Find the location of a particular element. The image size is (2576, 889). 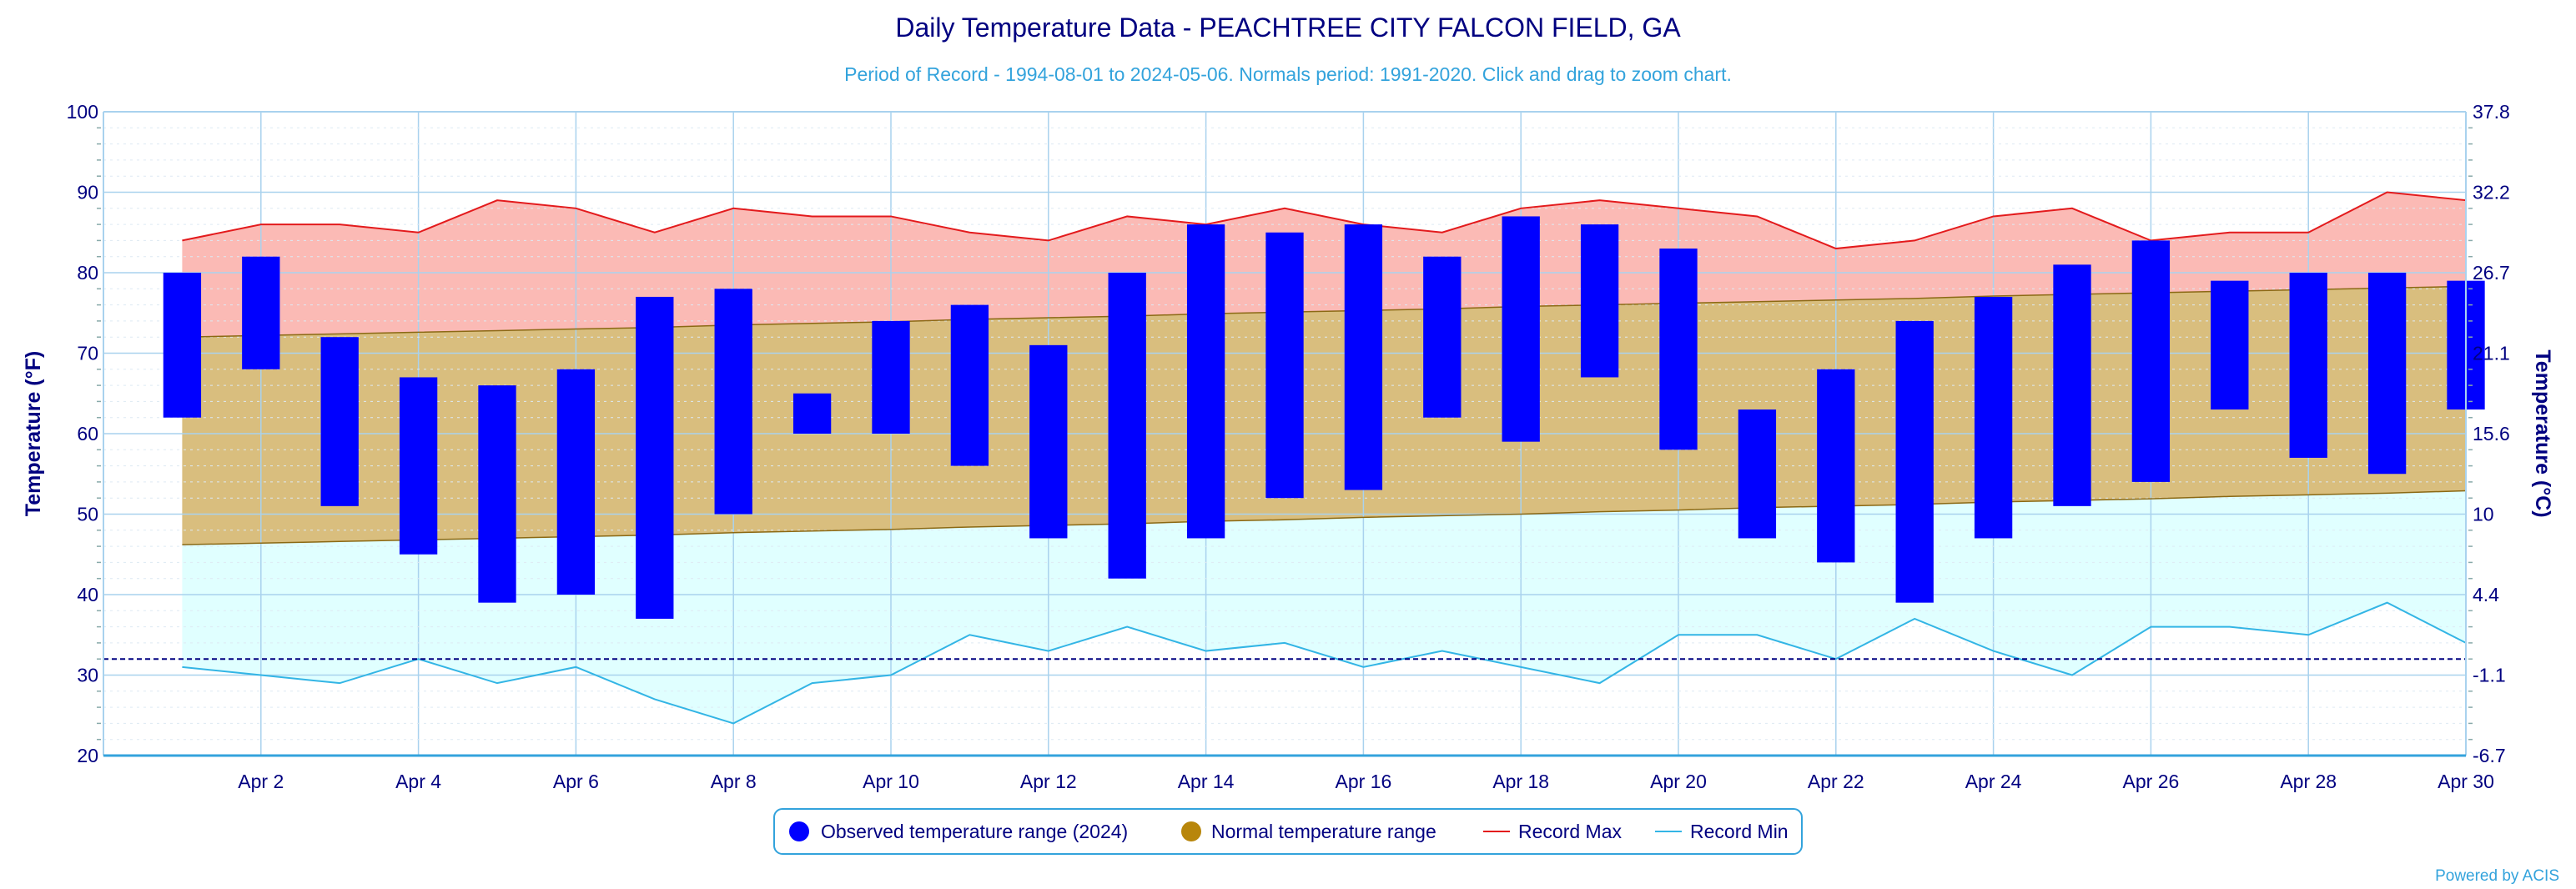

x-tick-label: Apr 26 is located at coordinates (2151, 781).